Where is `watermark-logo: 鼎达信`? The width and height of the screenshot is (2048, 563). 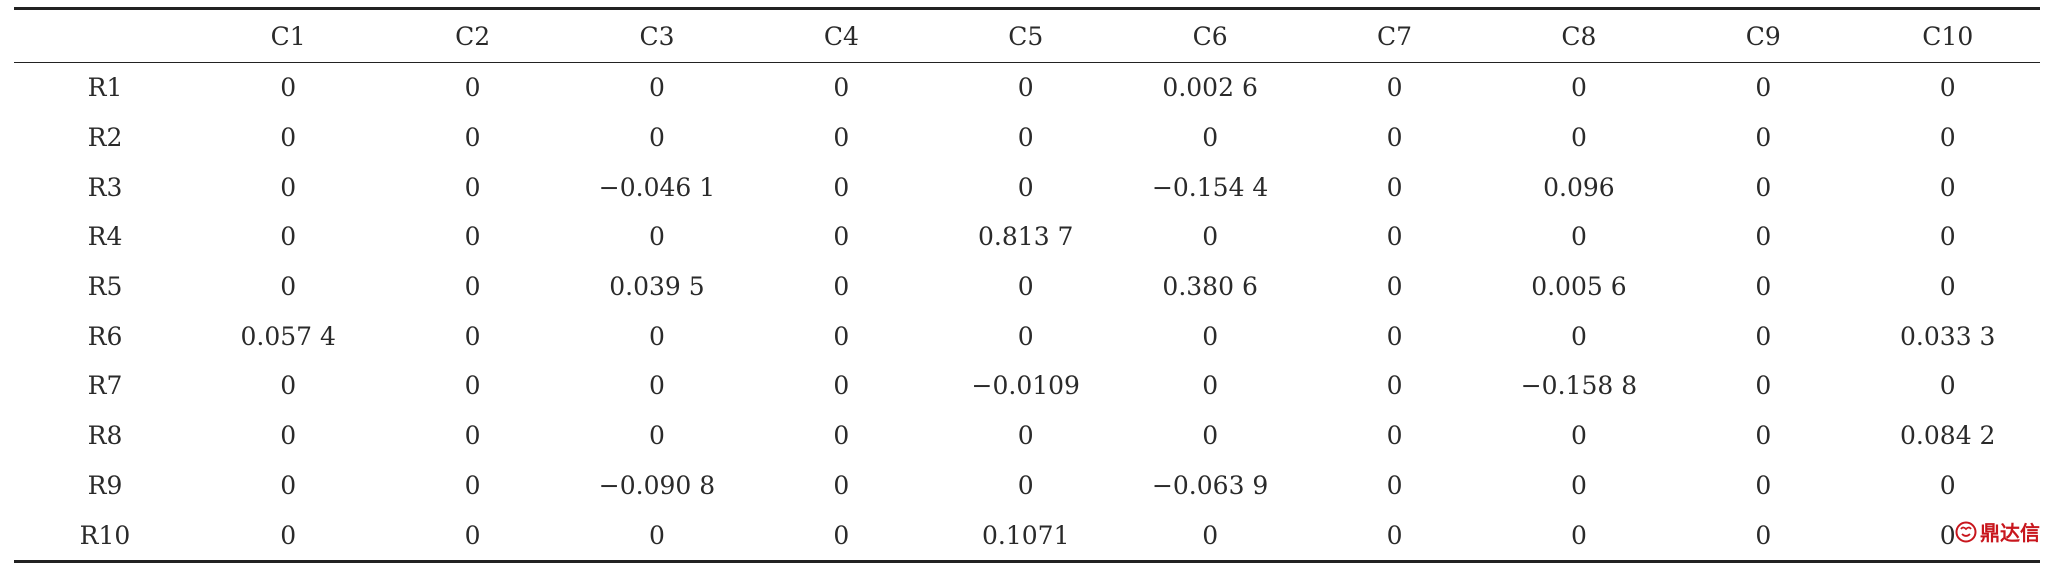
watermark-logo: 鼎达信 is located at coordinates (1997, 531).